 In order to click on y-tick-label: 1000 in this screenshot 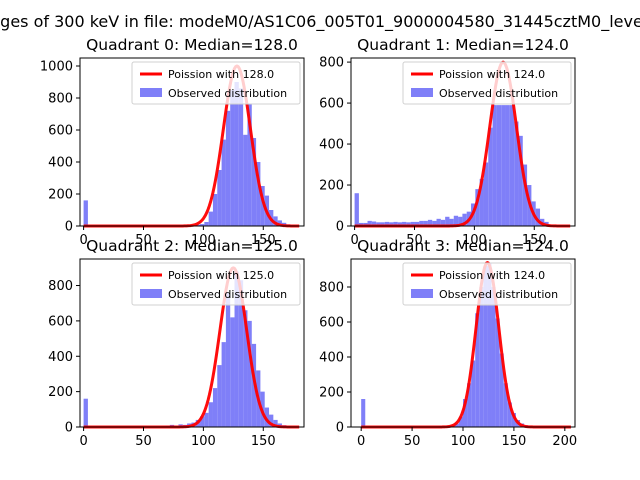, I will do `click(56, 67)`.